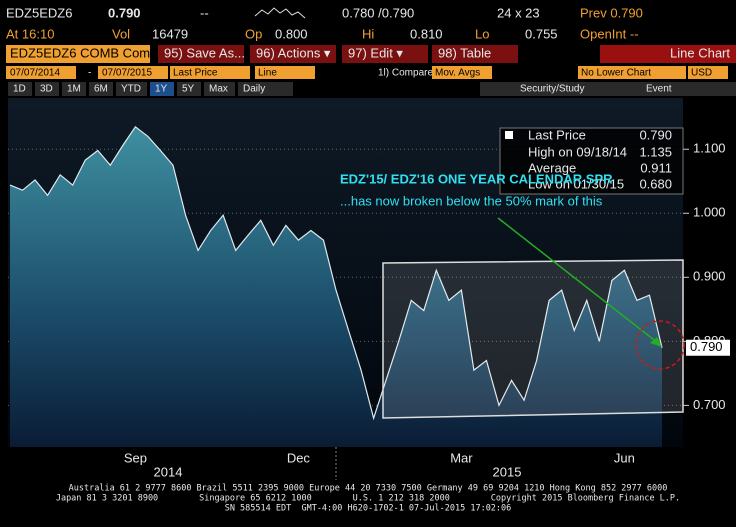 This screenshot has height=527, width=736. I want to click on toolbar-button-label: 96) Actions ▾, so click(293, 52).